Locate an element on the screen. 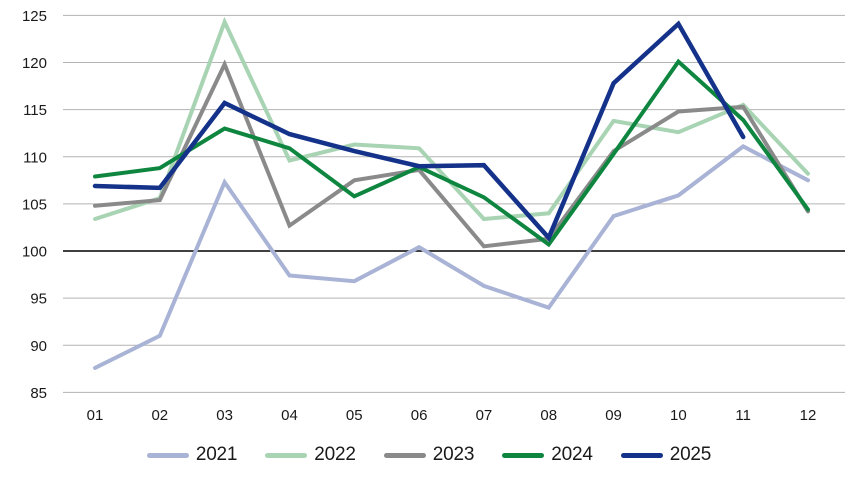 The width and height of the screenshot is (858, 492). x-tick-label: 01 is located at coordinates (95, 415).